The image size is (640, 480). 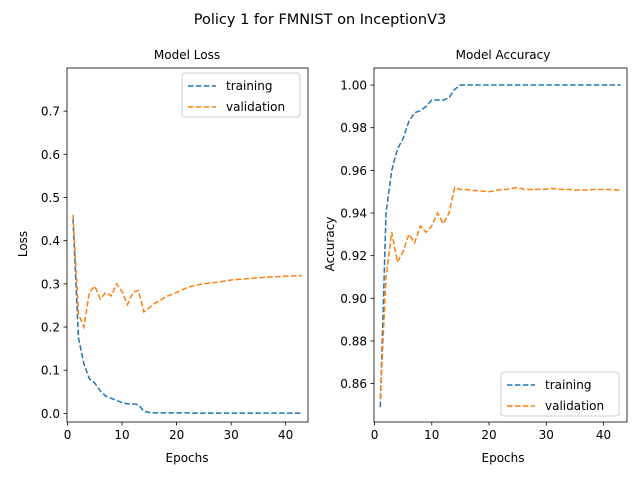 I want to click on loss-x-axis-label: Epochs, so click(x=187, y=458).